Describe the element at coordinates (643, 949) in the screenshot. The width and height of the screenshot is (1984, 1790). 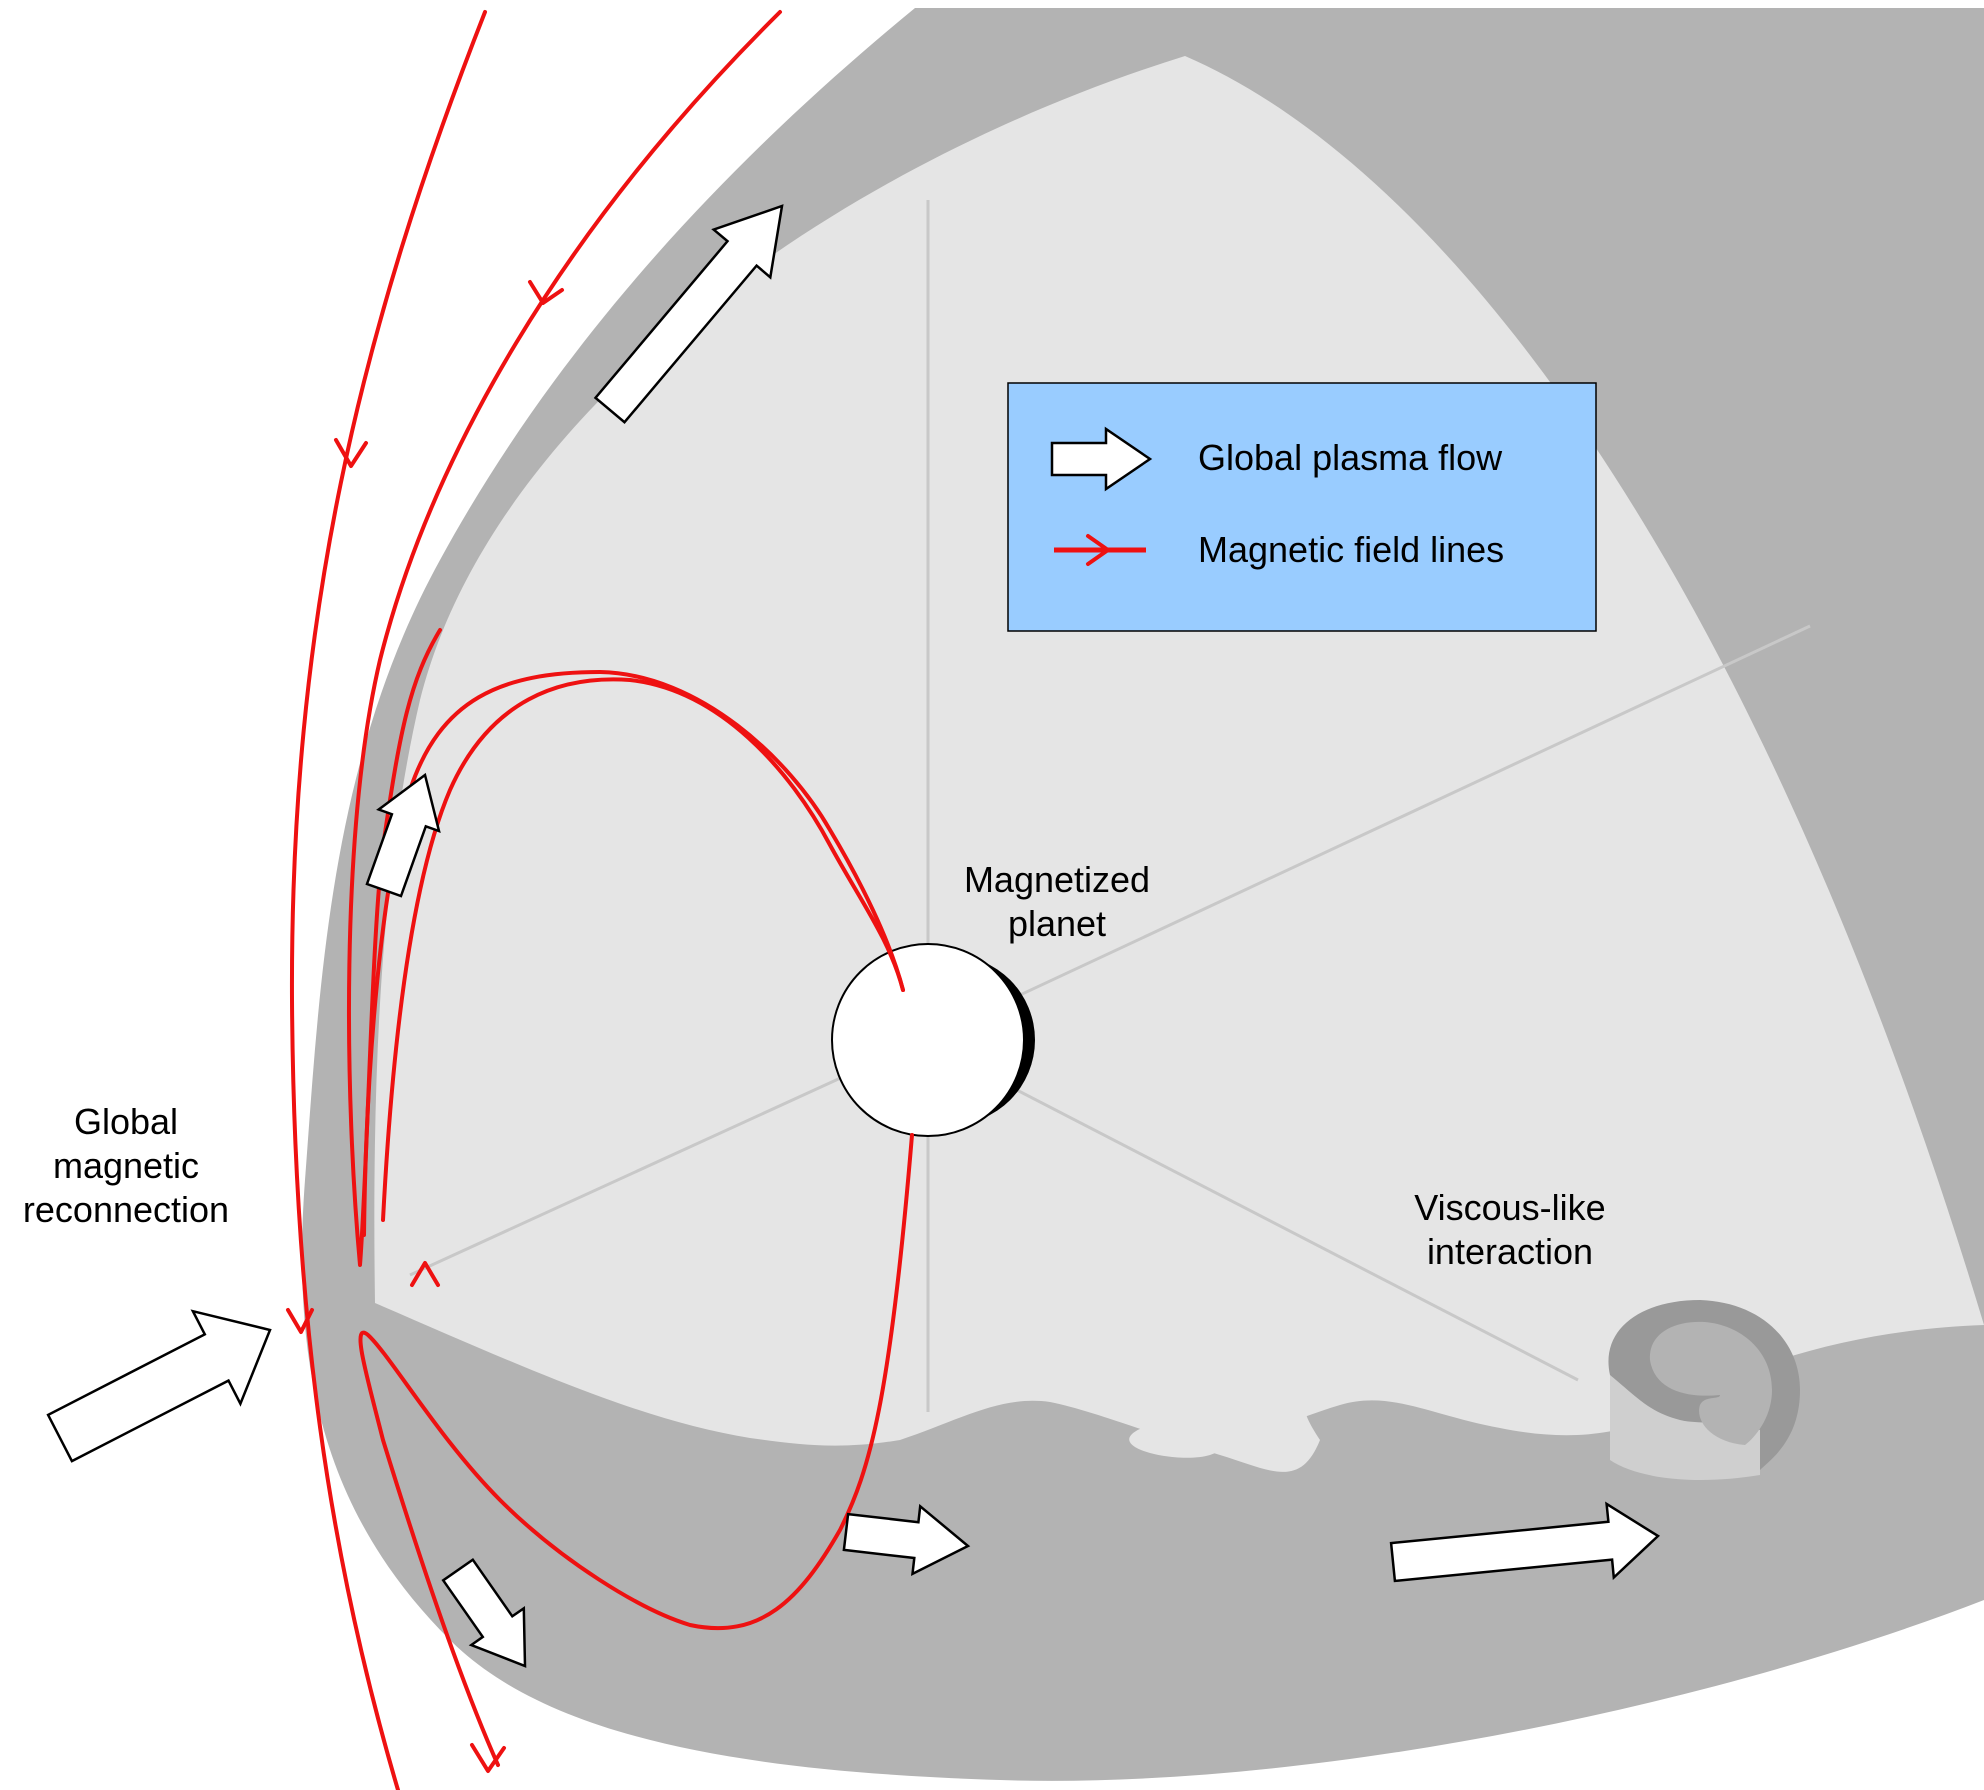
I see `field-line-inner-upper` at that location.